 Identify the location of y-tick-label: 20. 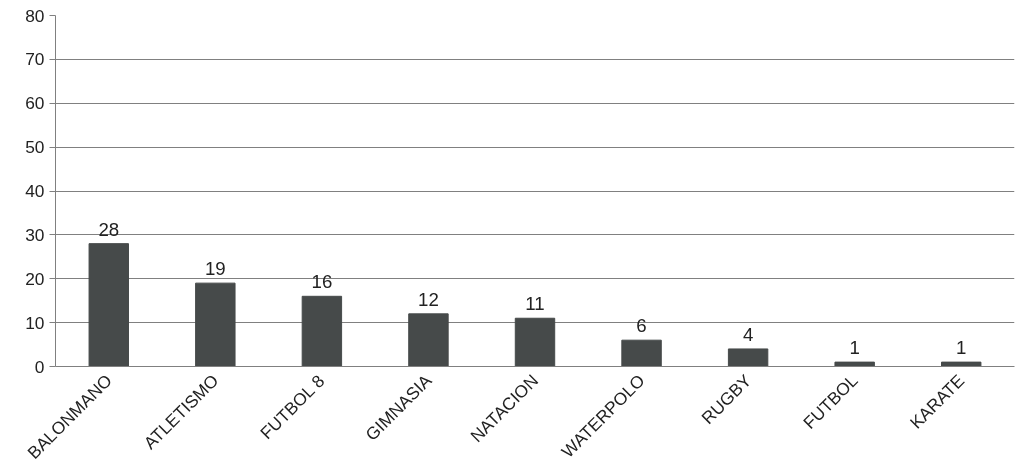
(35, 278).